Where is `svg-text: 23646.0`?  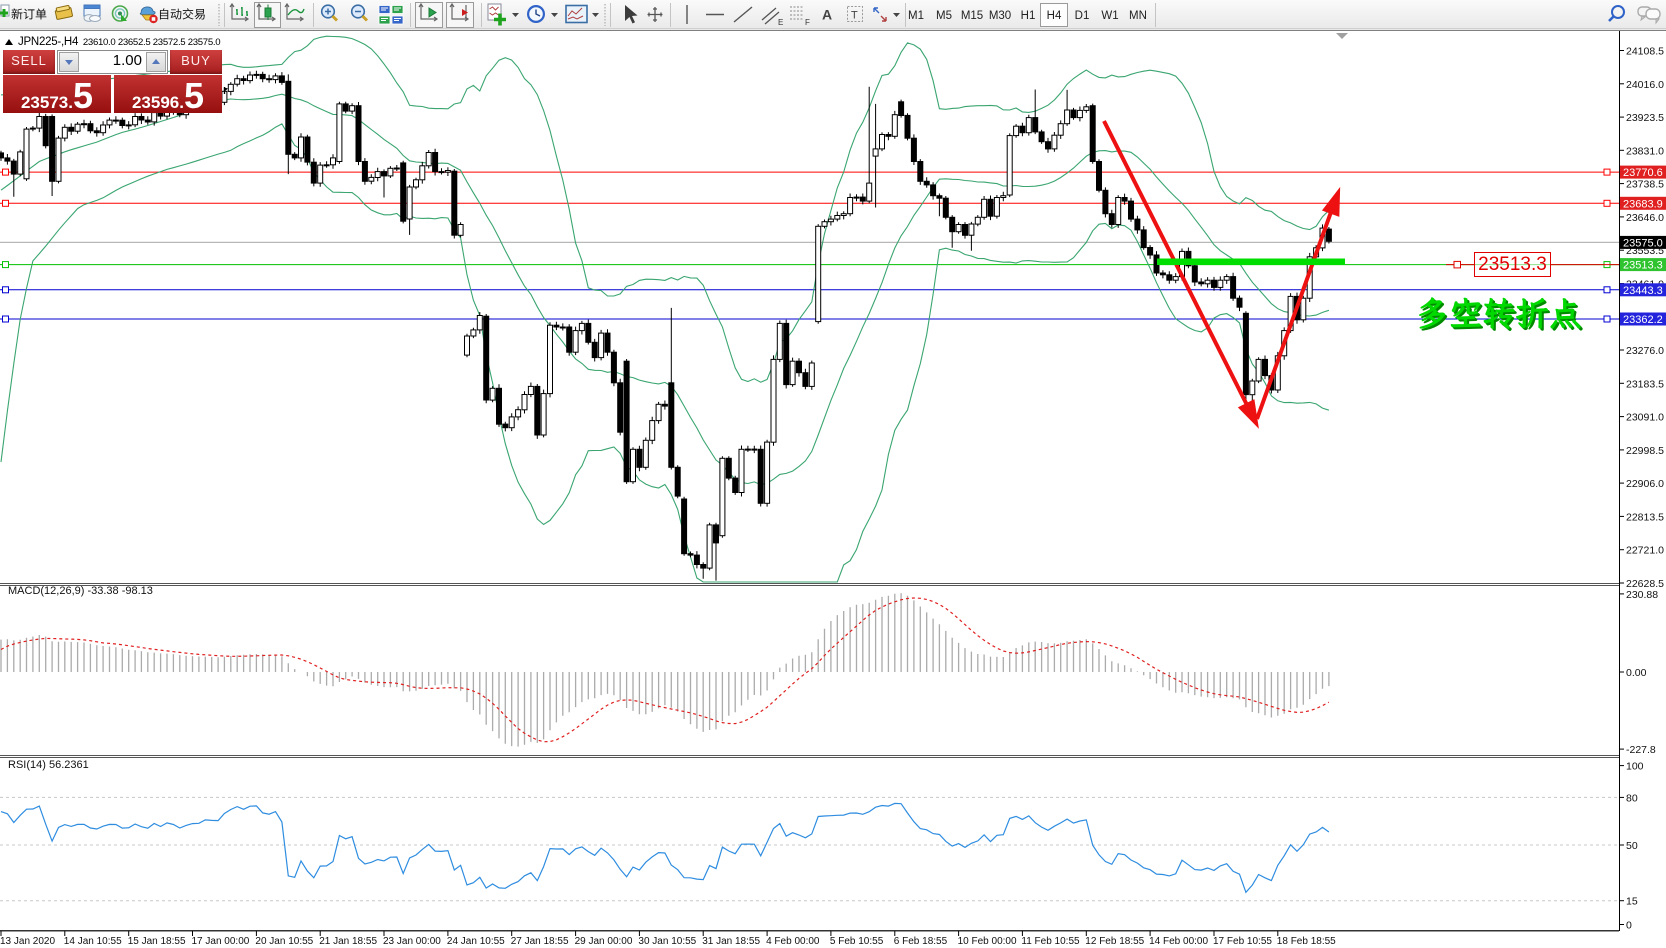
svg-text: 23646.0 is located at coordinates (1645, 218).